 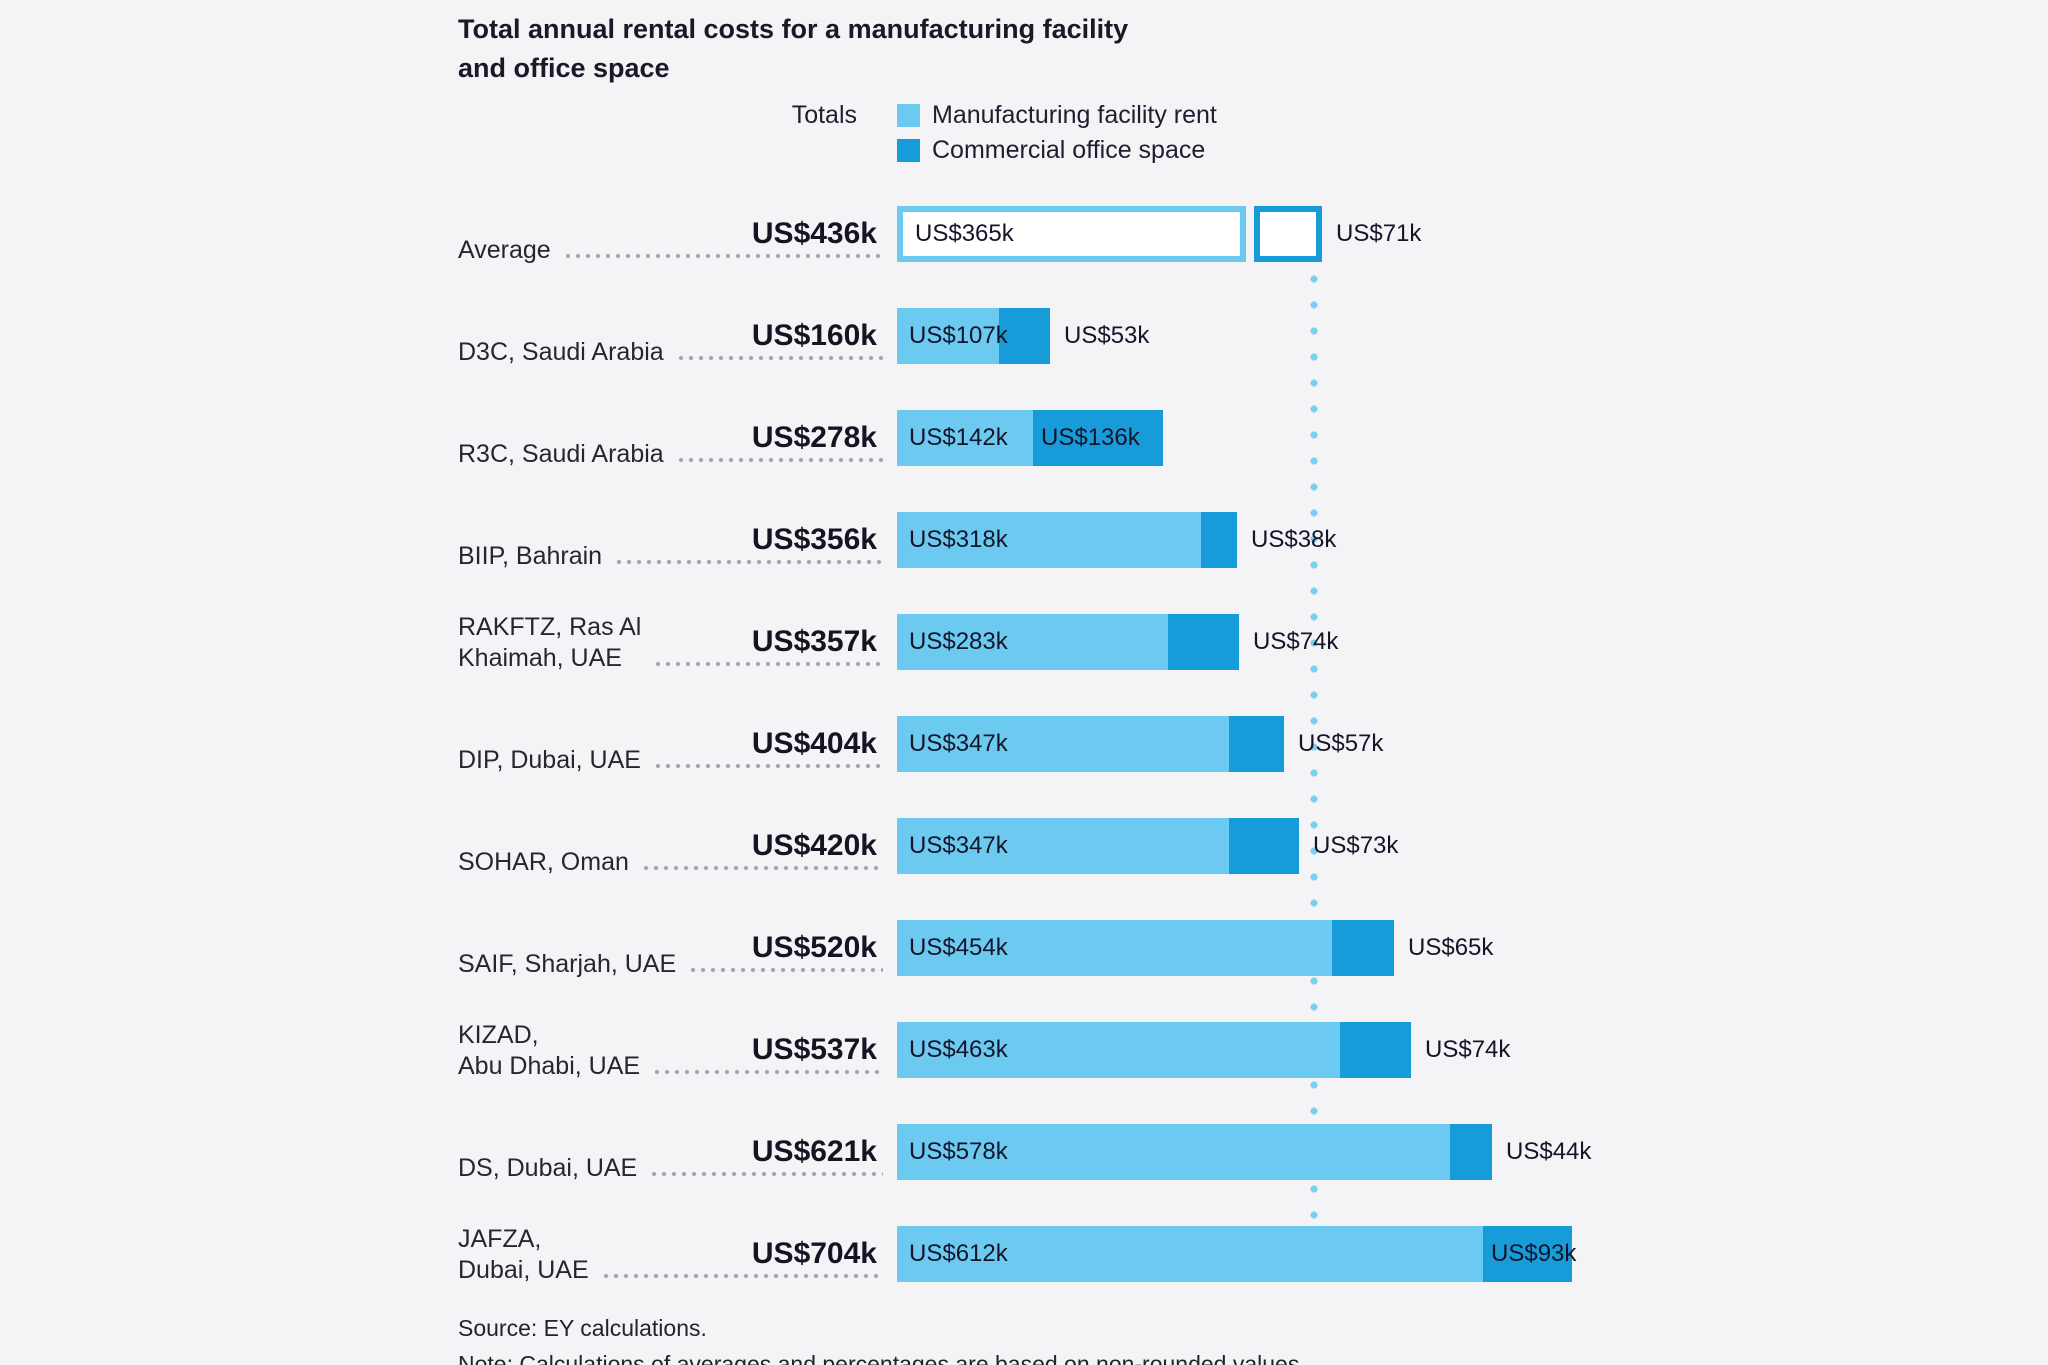 What do you see at coordinates (677, 1256) in the screenshot?
I see `row-label-area: JAFZA, Dubai, UAE` at bounding box center [677, 1256].